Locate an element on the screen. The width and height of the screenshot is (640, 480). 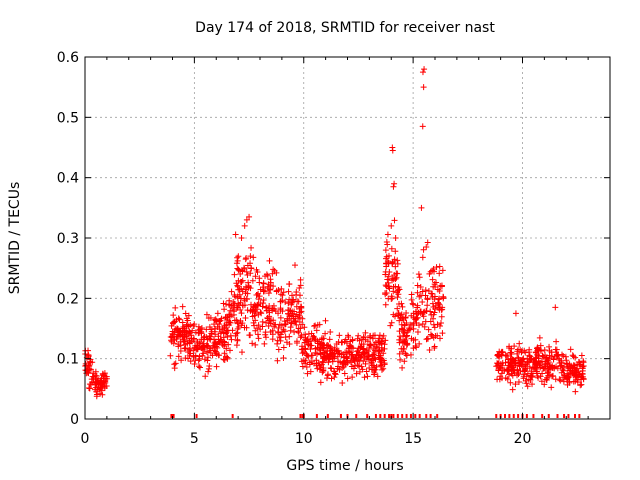
y-tick-label: 0.1 is located at coordinates (68, 360).